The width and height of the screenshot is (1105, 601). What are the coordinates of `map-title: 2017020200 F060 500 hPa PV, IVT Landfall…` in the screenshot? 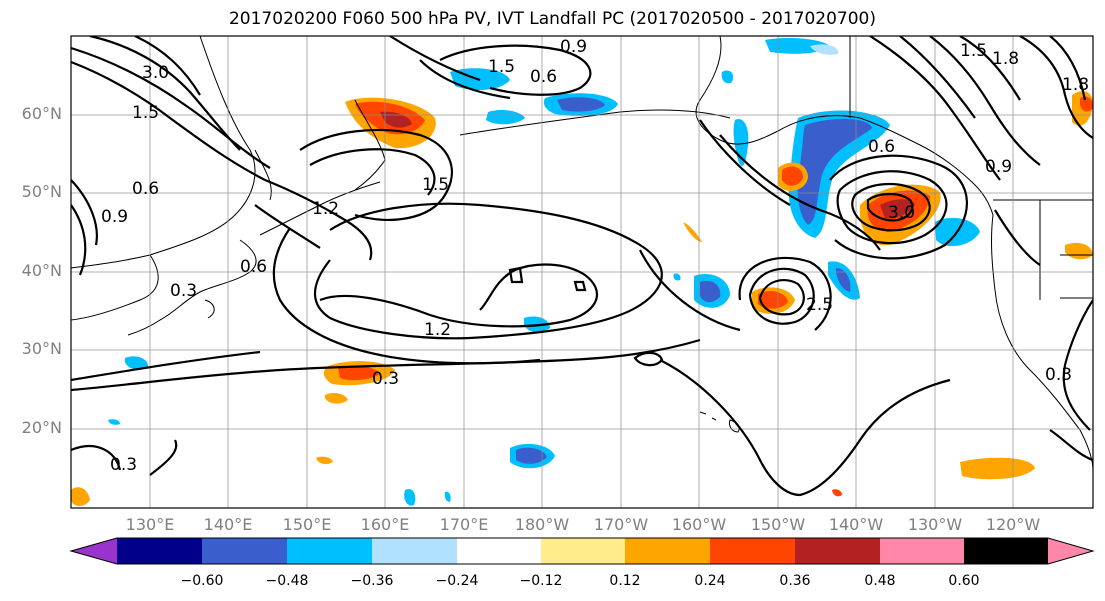 It's located at (552, 19).